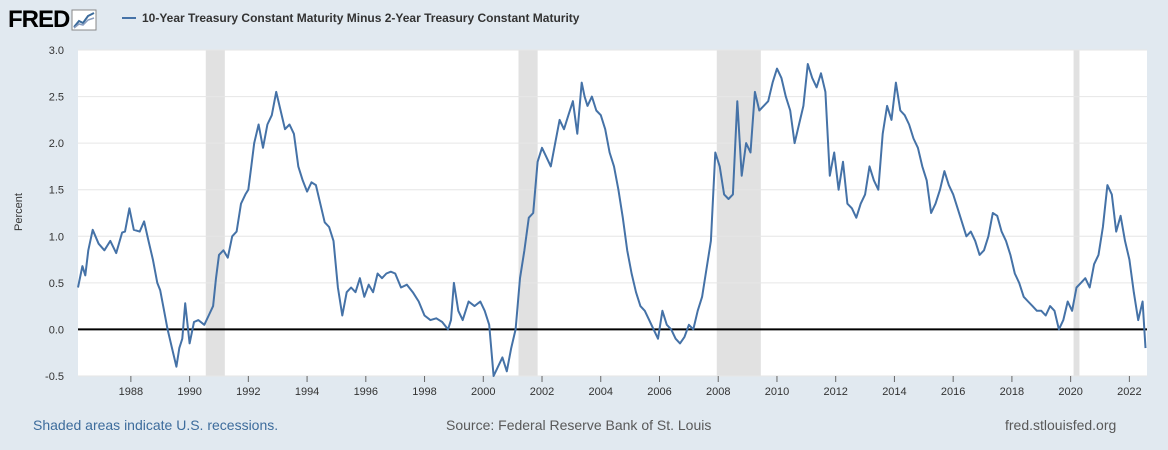 This screenshot has width=1168, height=450. Describe the element at coordinates (54, 377) in the screenshot. I see `y-tick-label: -0.5` at that location.